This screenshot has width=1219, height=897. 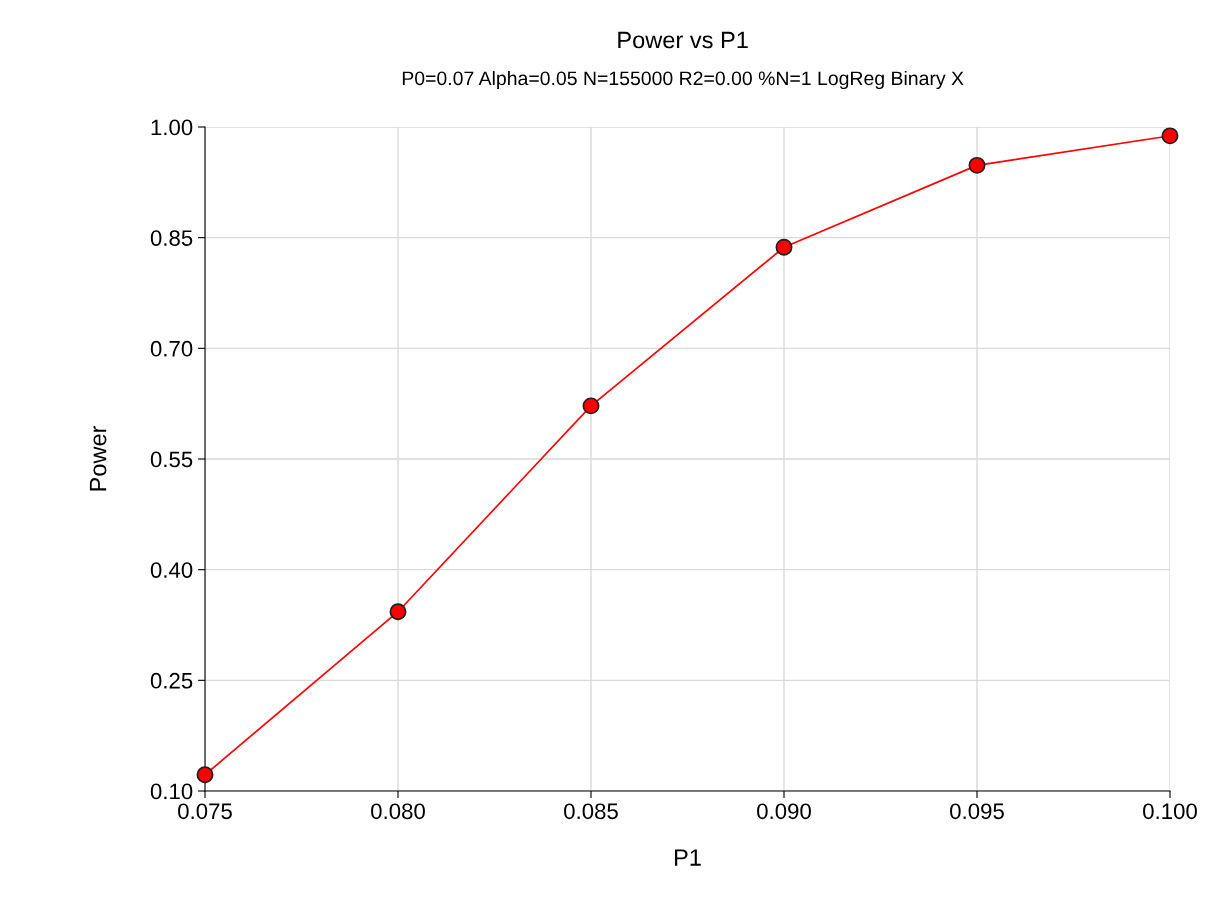 What do you see at coordinates (171, 791) in the screenshot?
I see `y-tick-label: 0.10` at bounding box center [171, 791].